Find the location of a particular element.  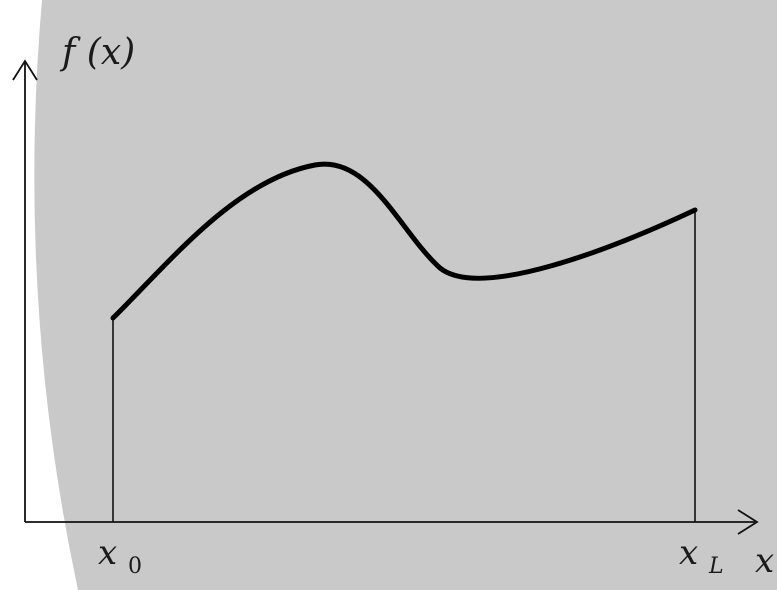

y-axis-arrowhead is located at coordinates (25, 70).